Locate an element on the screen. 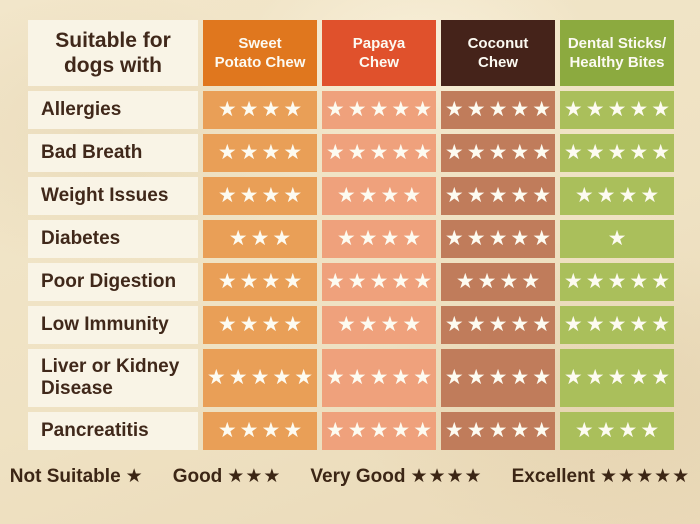 Image resolution: width=700 pixels, height=524 pixels. star-rating: ★★★ is located at coordinates (261, 237).